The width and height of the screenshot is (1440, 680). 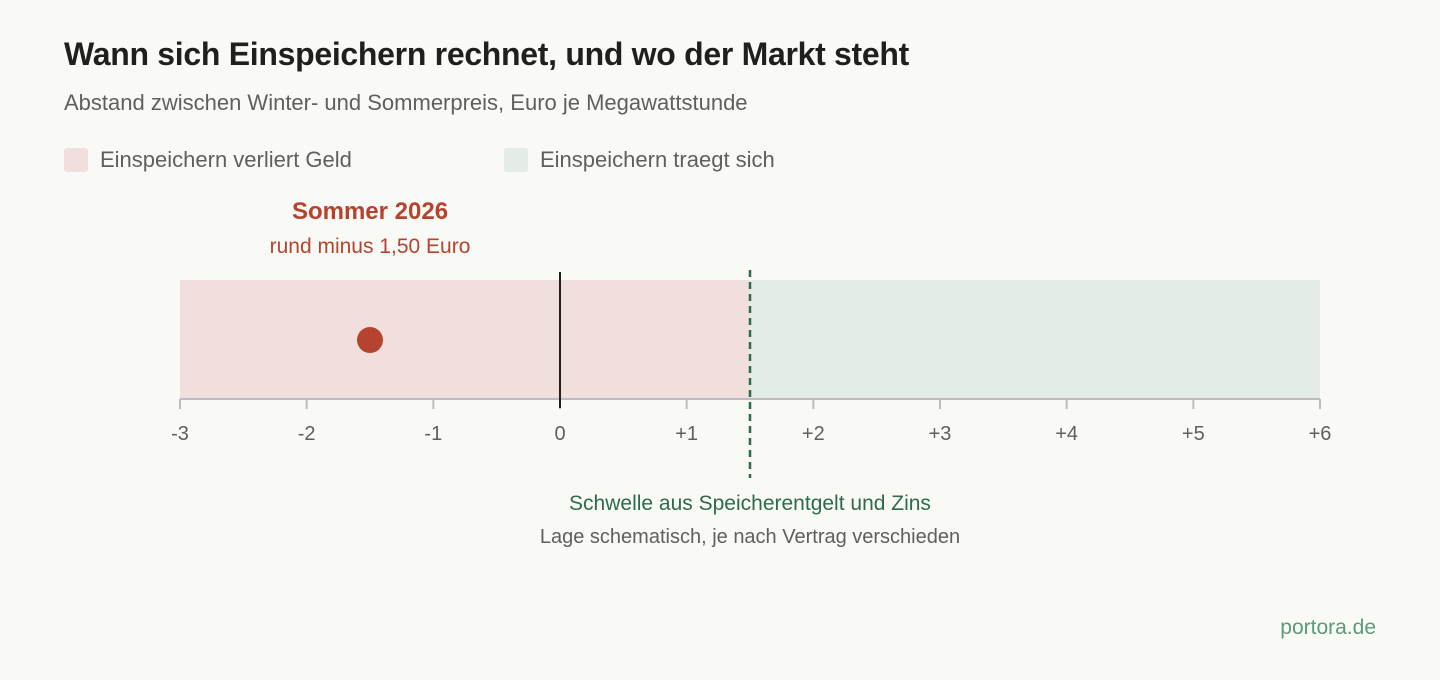 What do you see at coordinates (1066, 434) in the screenshot?
I see `x-tick-label-7: +4` at bounding box center [1066, 434].